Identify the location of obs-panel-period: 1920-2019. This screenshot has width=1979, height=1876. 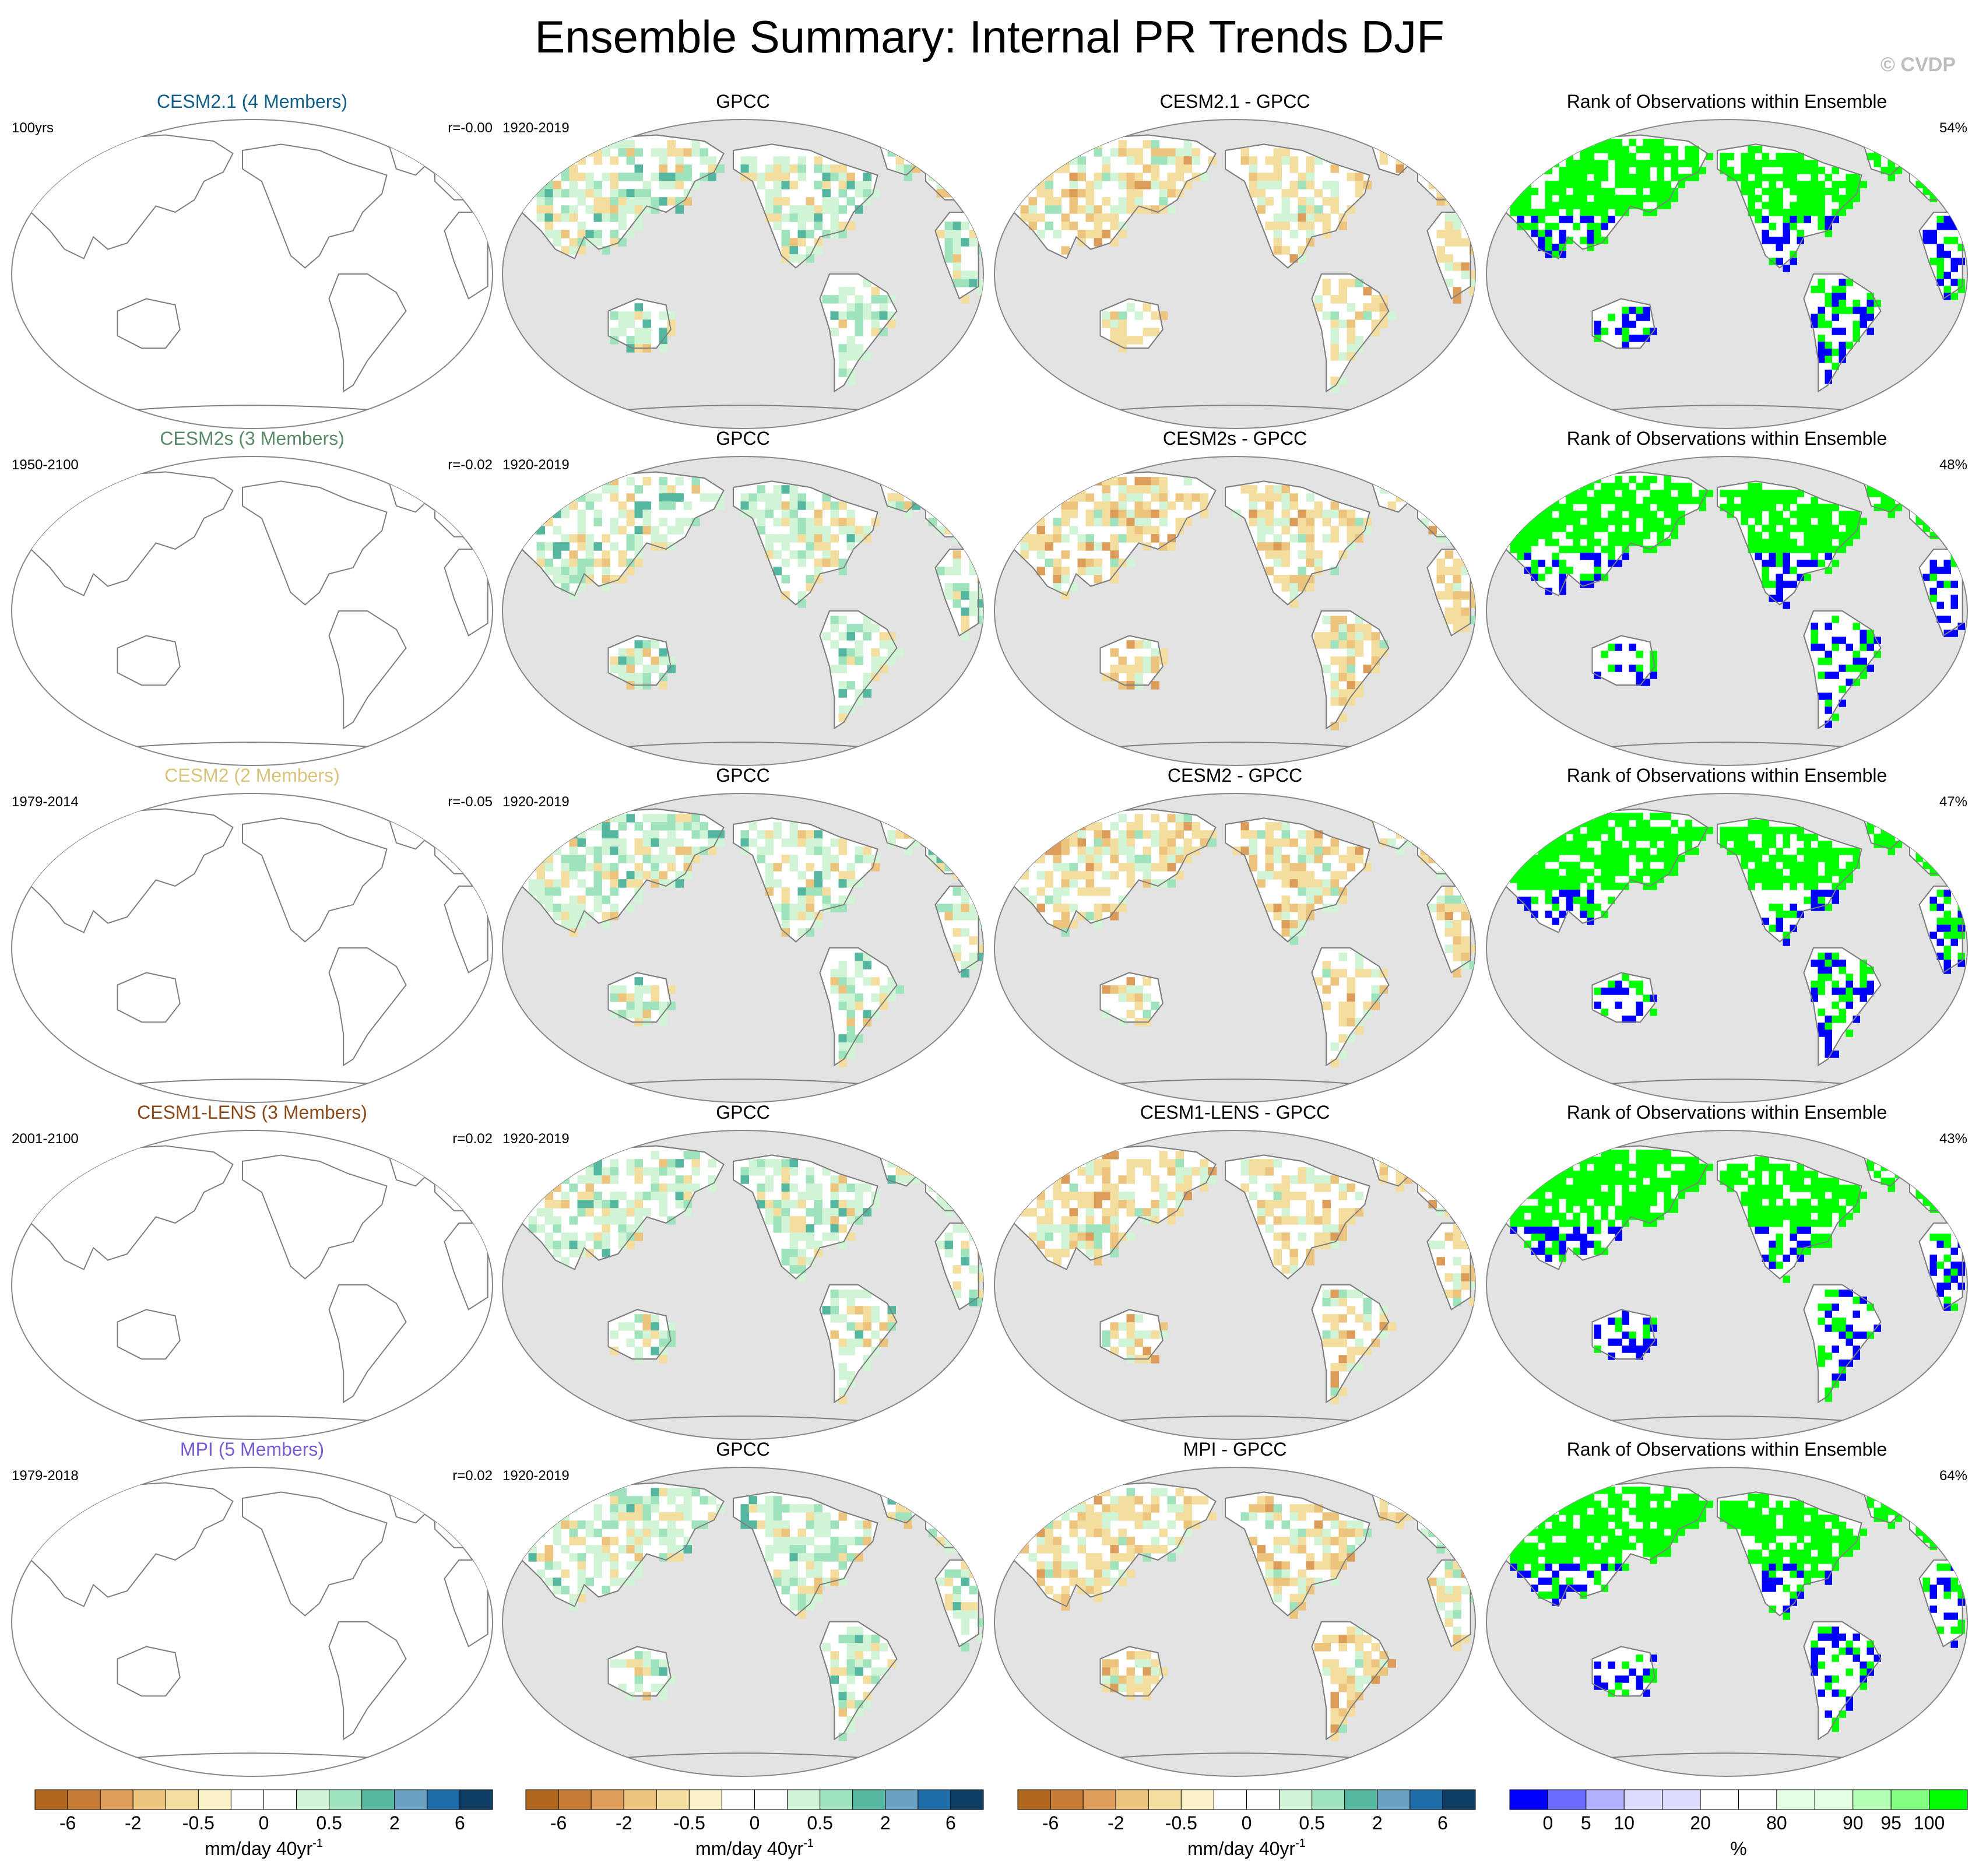
(536, 1139).